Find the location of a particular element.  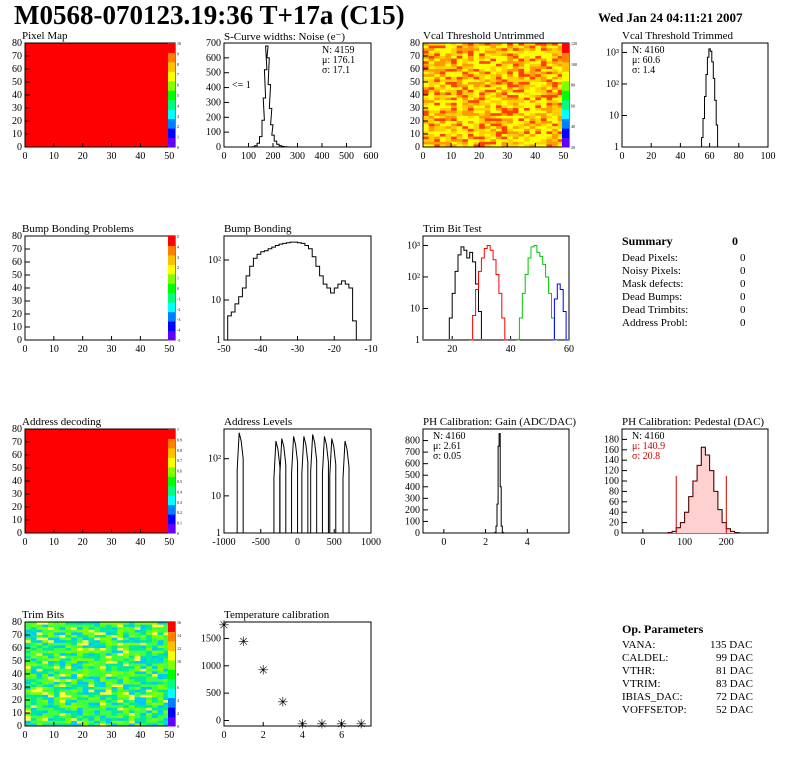

bump_bonding-xtick-label: -10 is located at coordinates (370, 349).